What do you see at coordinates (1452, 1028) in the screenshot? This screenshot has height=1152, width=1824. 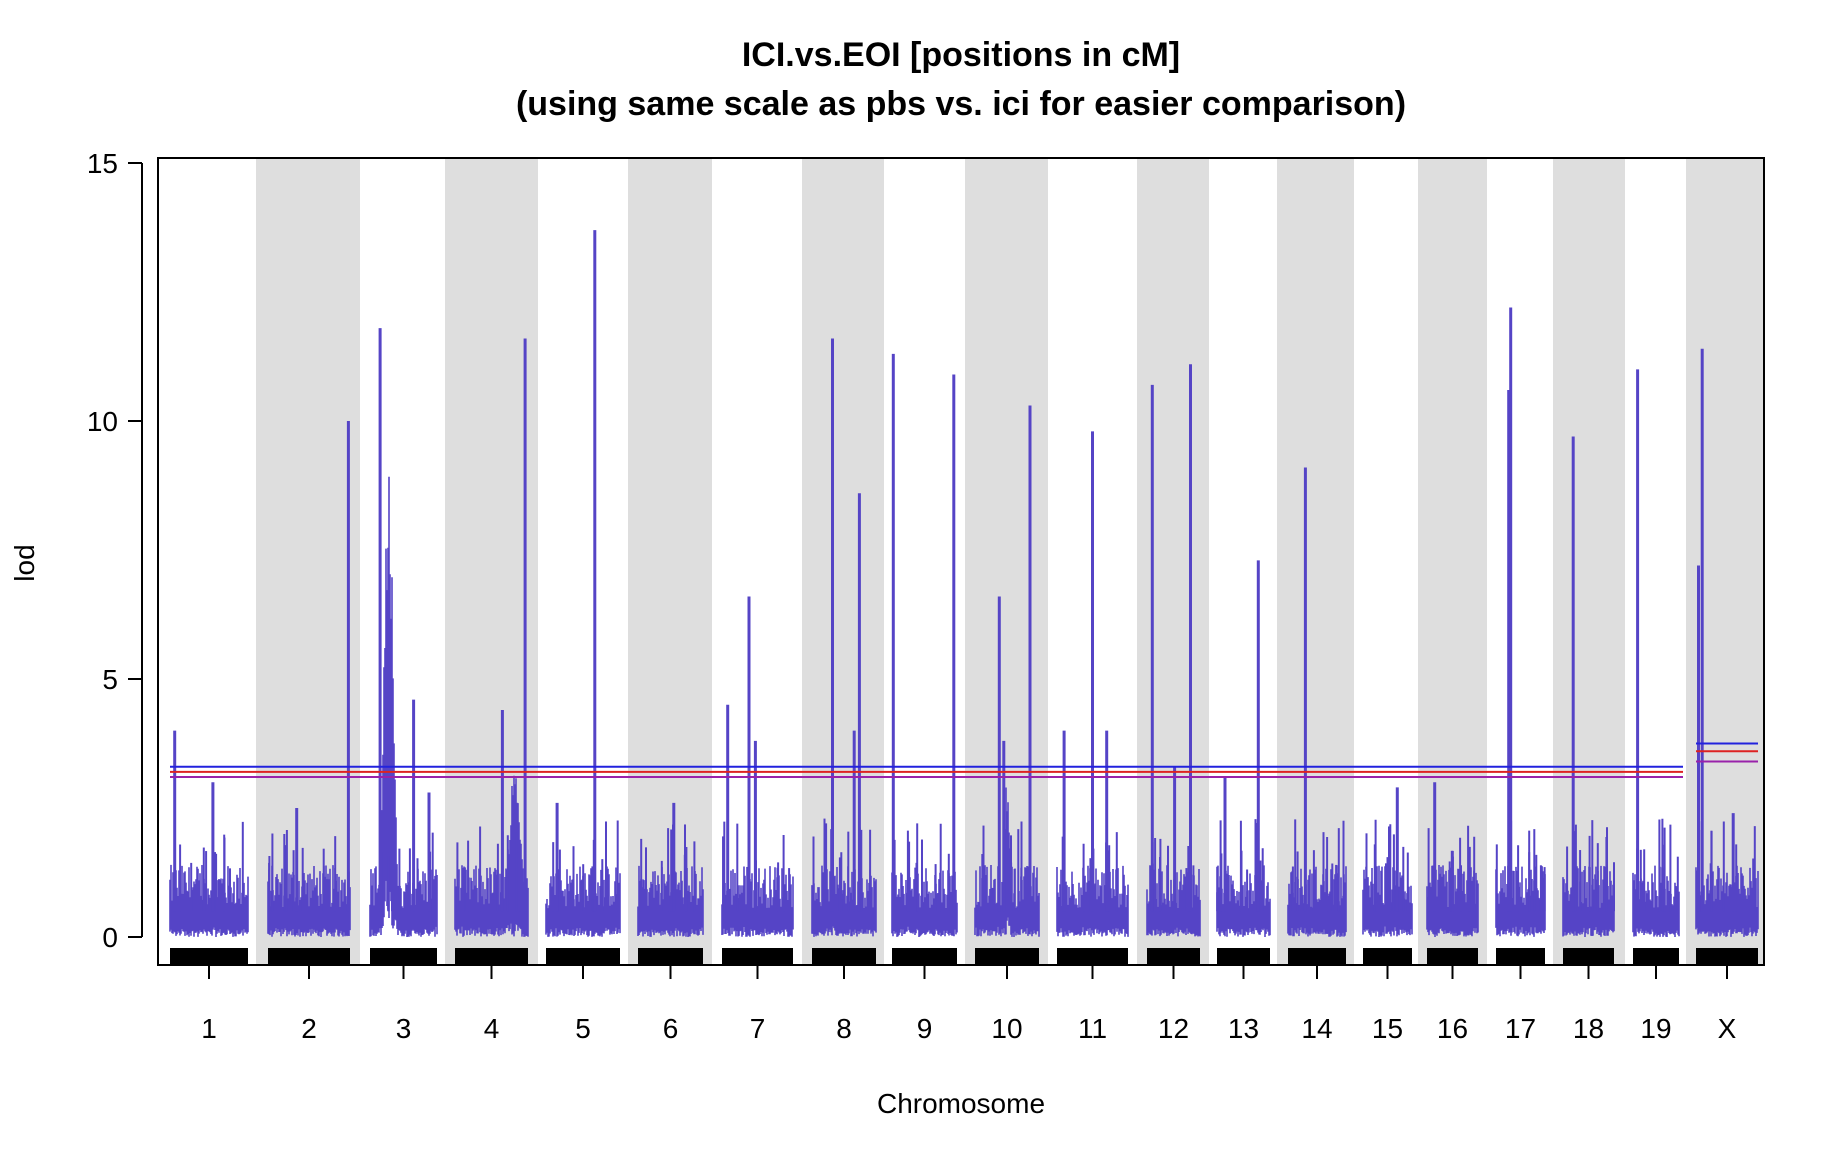 I see `x-tick-label-chr-16: 16` at bounding box center [1452, 1028].